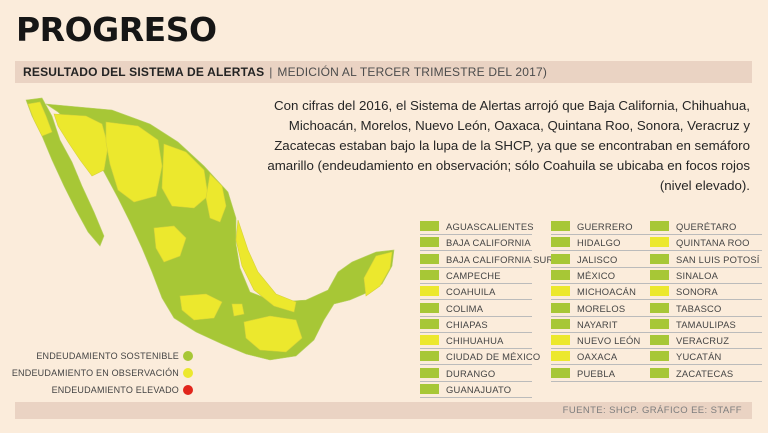 This screenshot has width=768, height=433. I want to click on state-name: COAHUILA, so click(471, 292).